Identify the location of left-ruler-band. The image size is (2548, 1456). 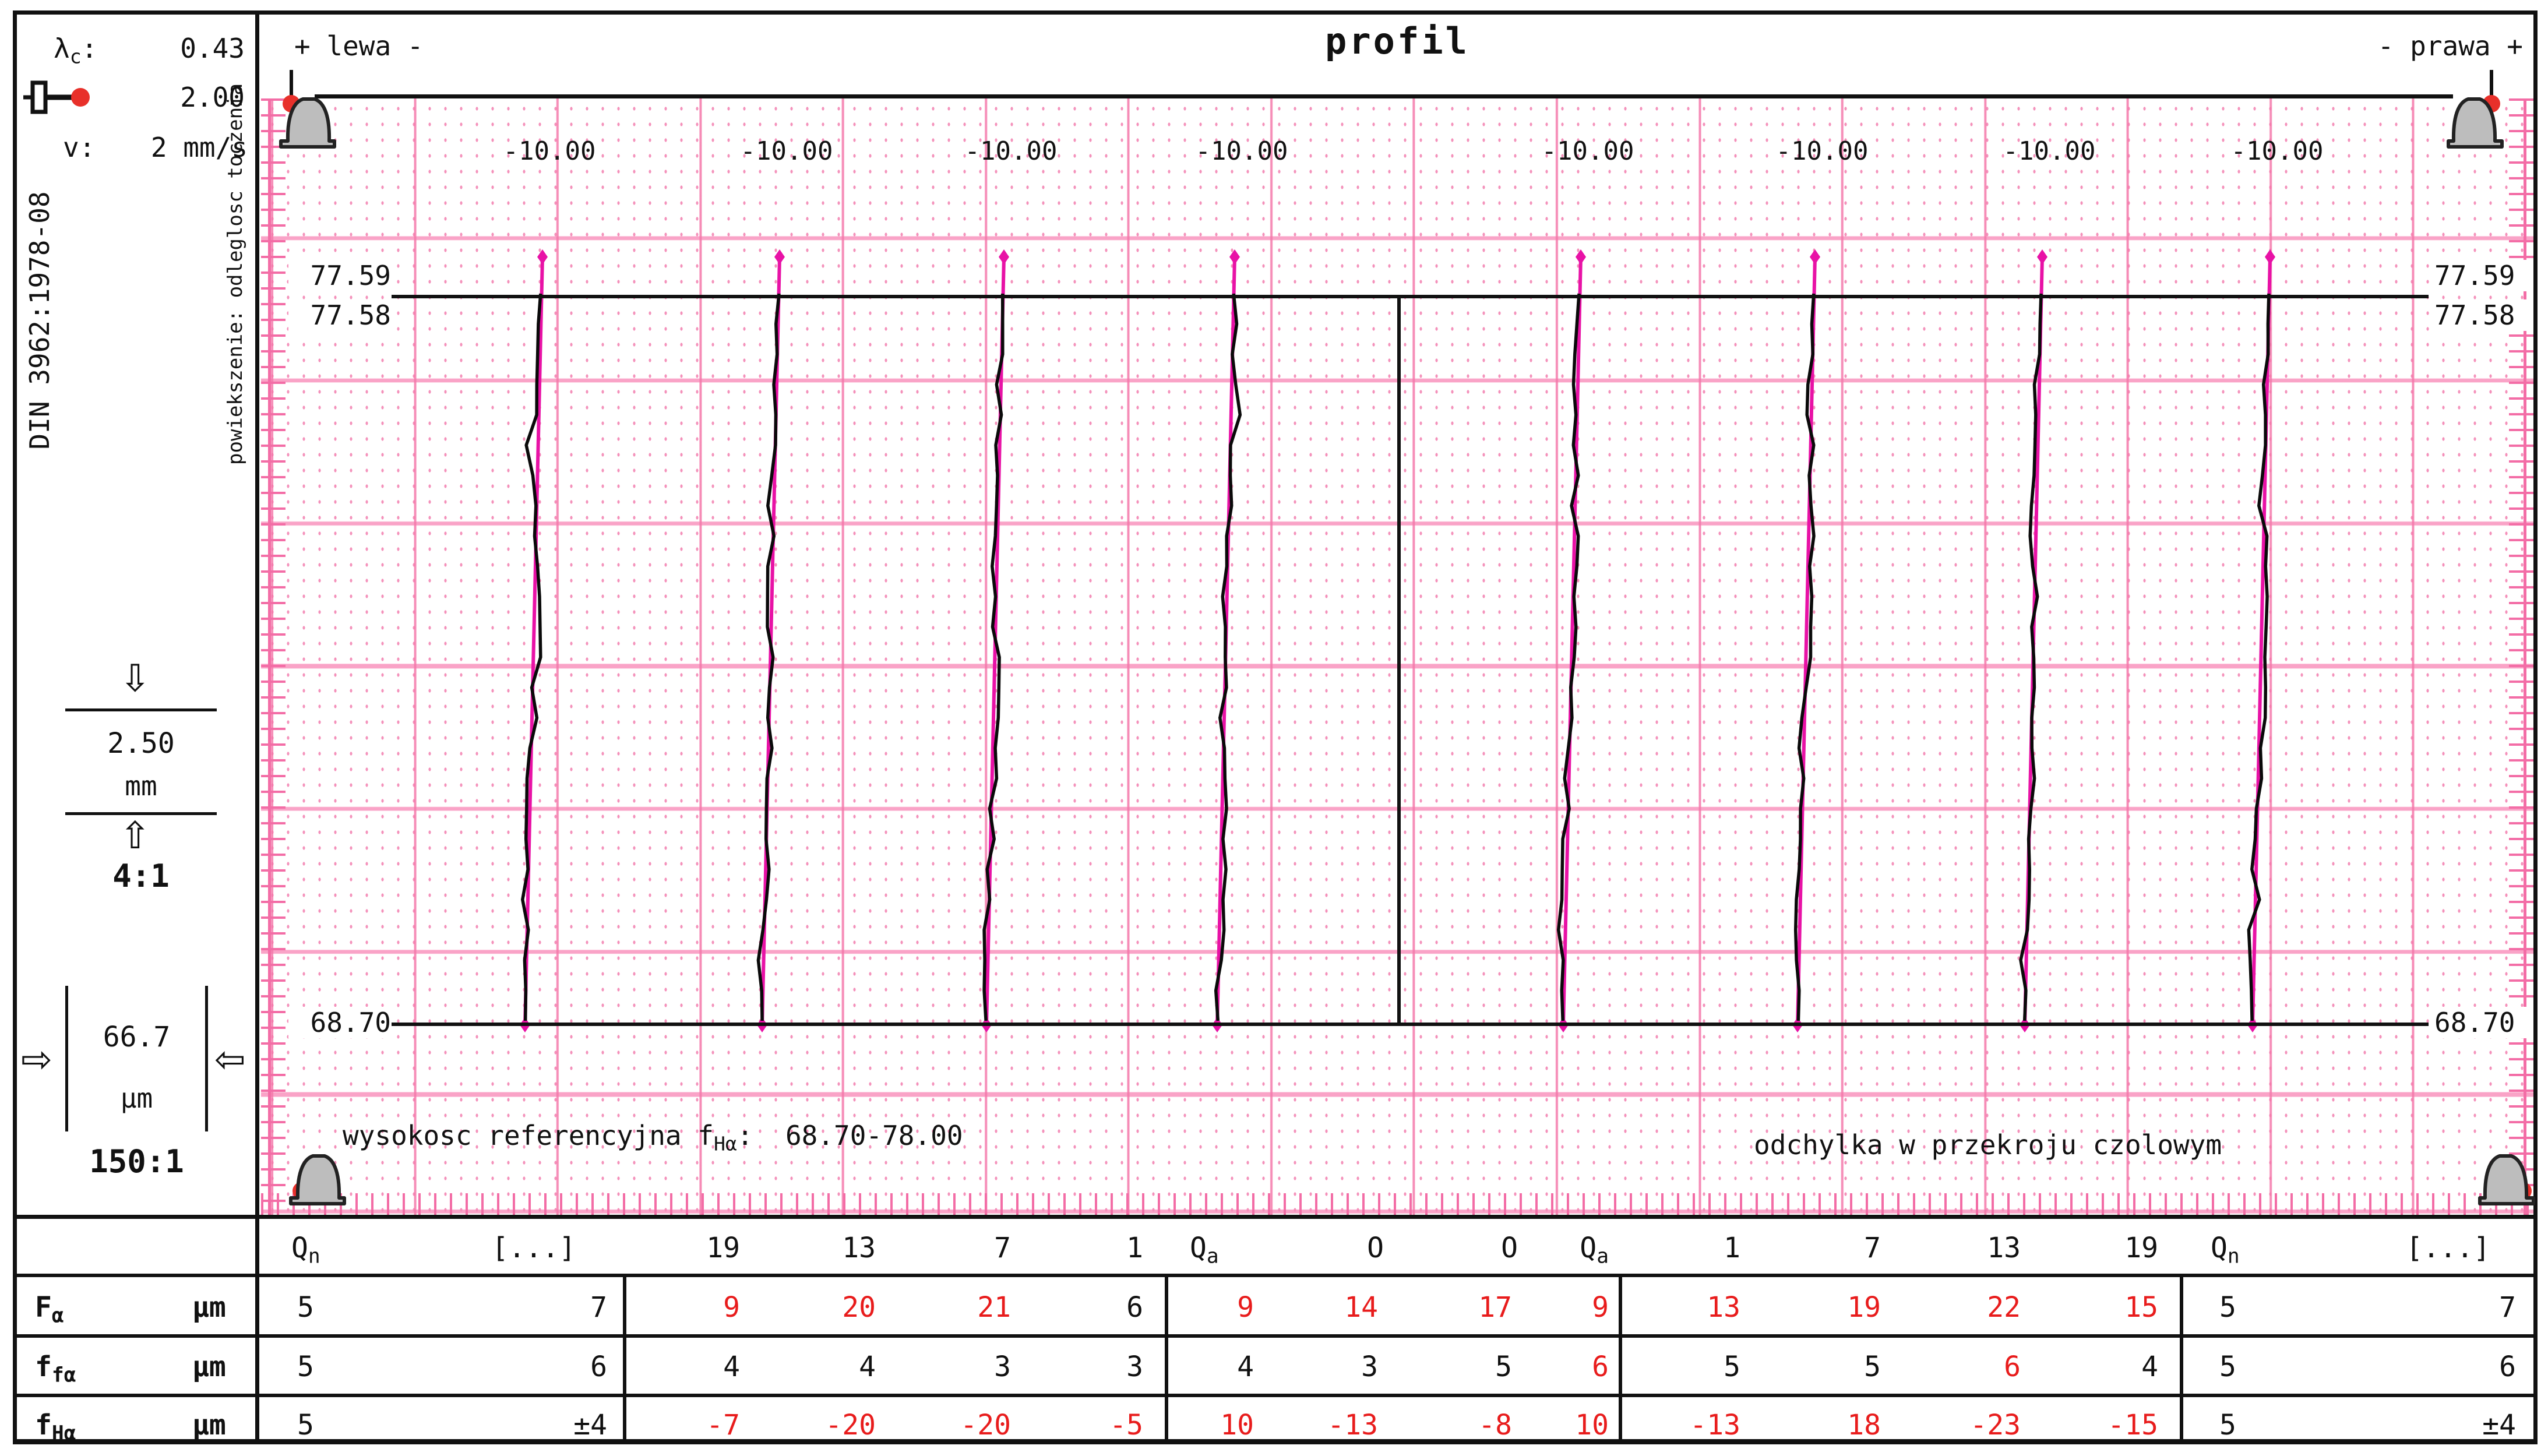
(273, 656).